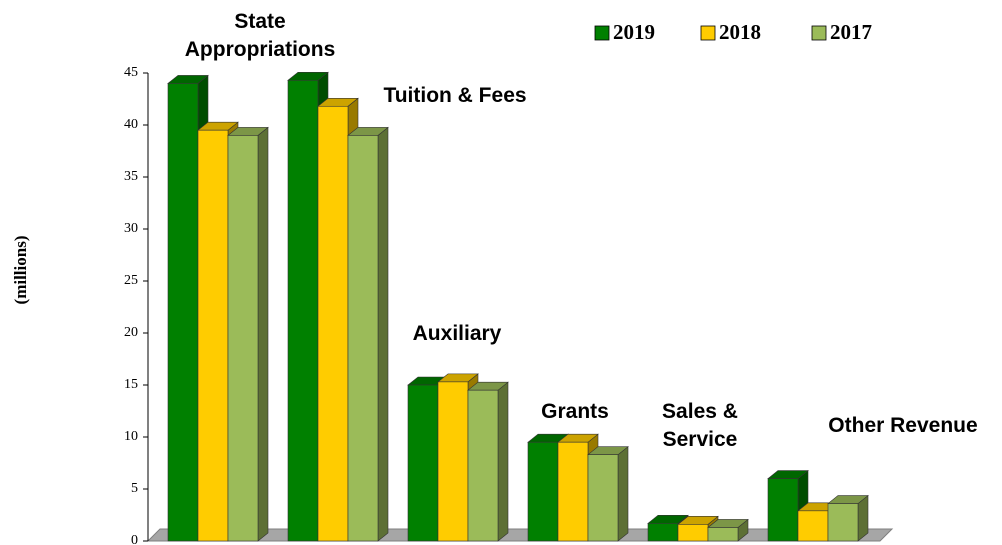  What do you see at coordinates (700, 425) in the screenshot?
I see `category-label: Sales & Service` at bounding box center [700, 425].